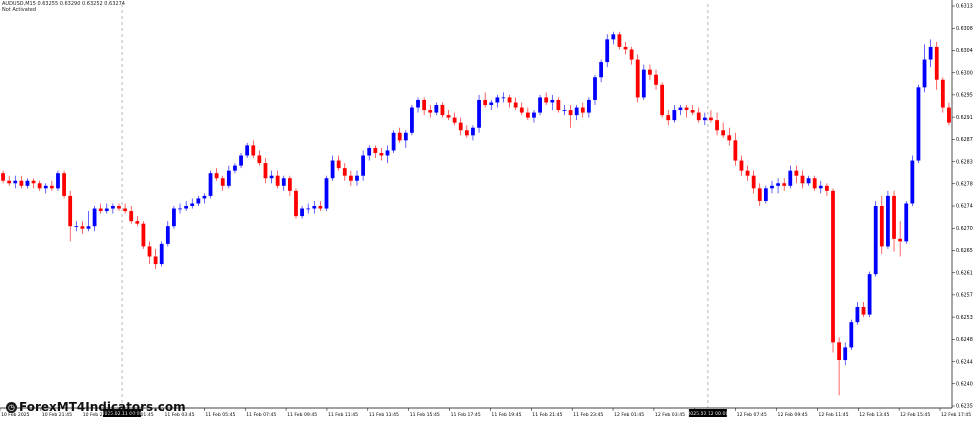 This screenshot has height=424, width=973. I want to click on time-tick-label: 10 Feb 2025, so click(15, 415).